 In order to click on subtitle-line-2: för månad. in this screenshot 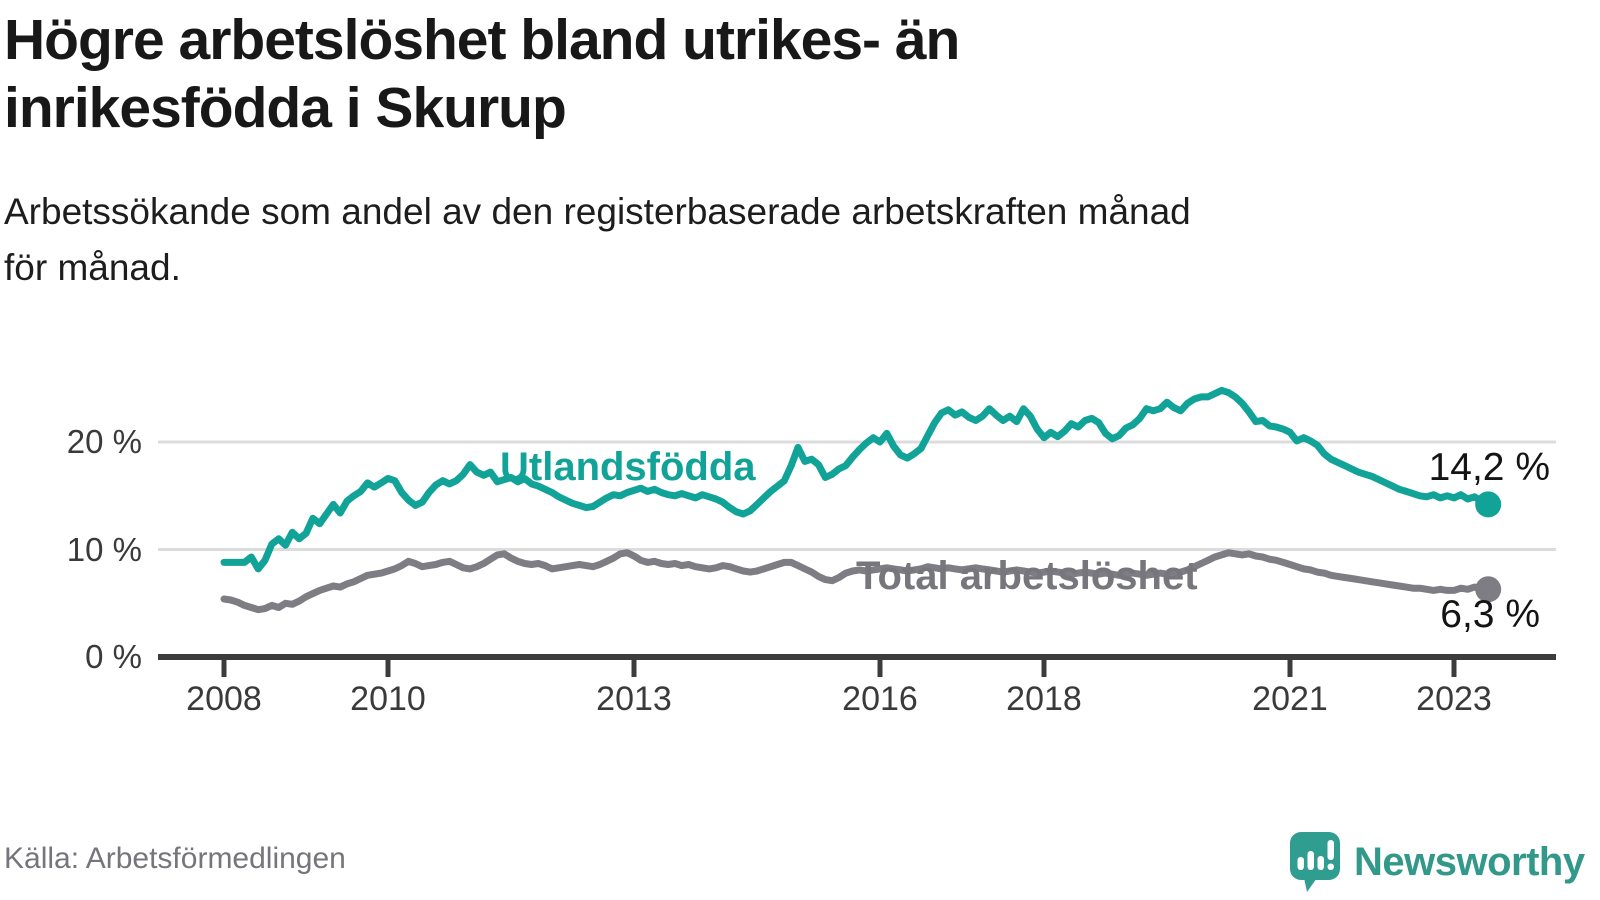, I will do `click(92, 267)`.